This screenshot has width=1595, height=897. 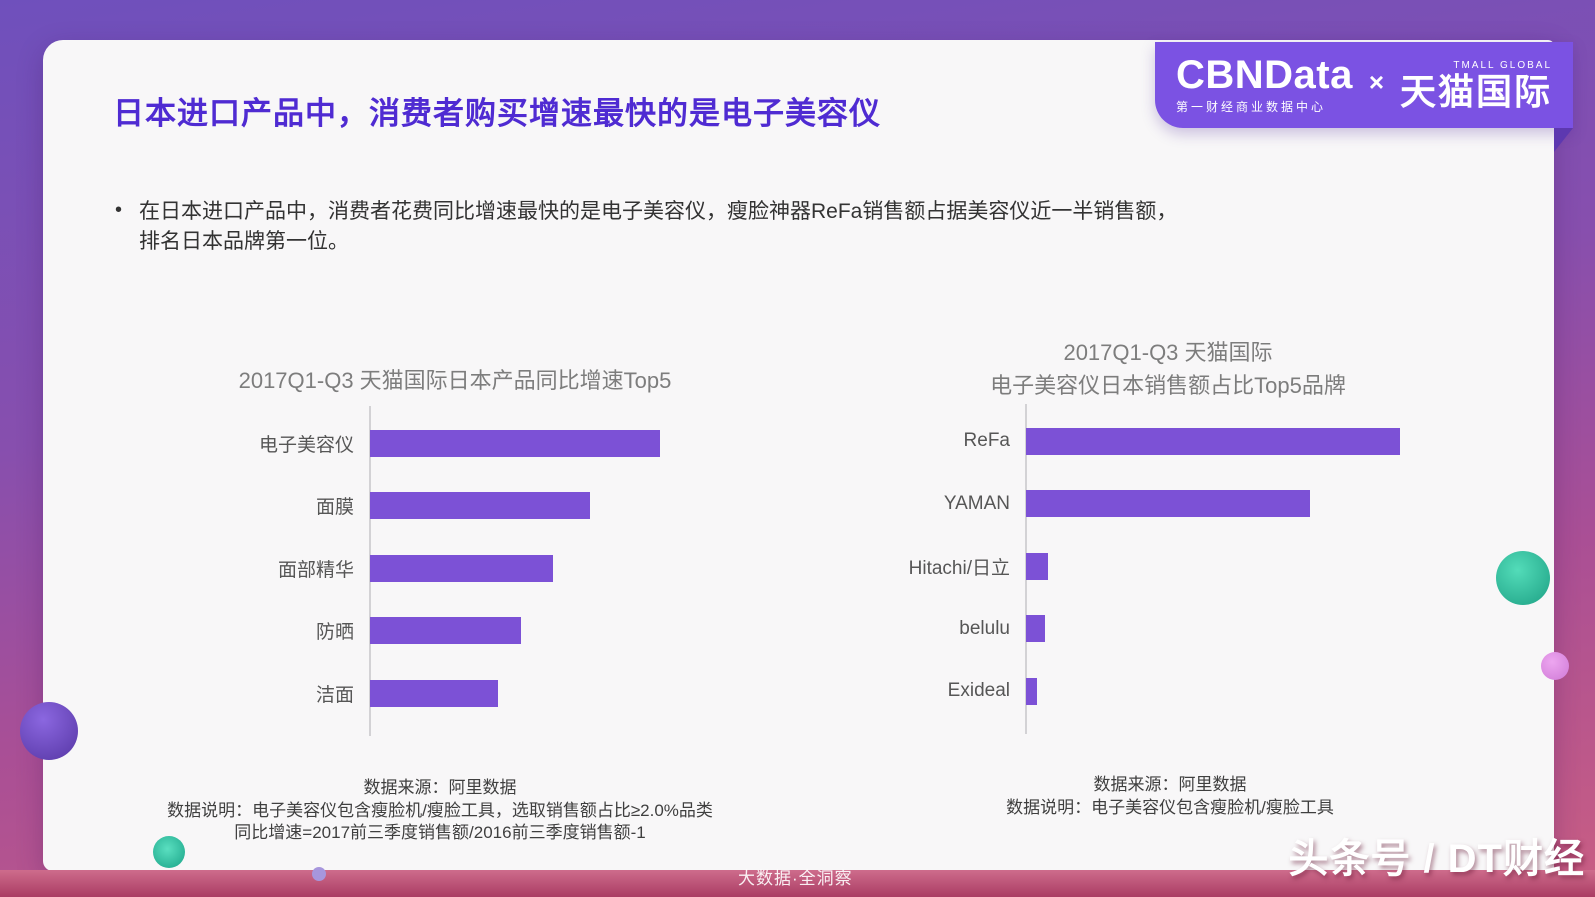 What do you see at coordinates (959, 568) in the screenshot?
I see `category-label: Hitachi/日立` at bounding box center [959, 568].